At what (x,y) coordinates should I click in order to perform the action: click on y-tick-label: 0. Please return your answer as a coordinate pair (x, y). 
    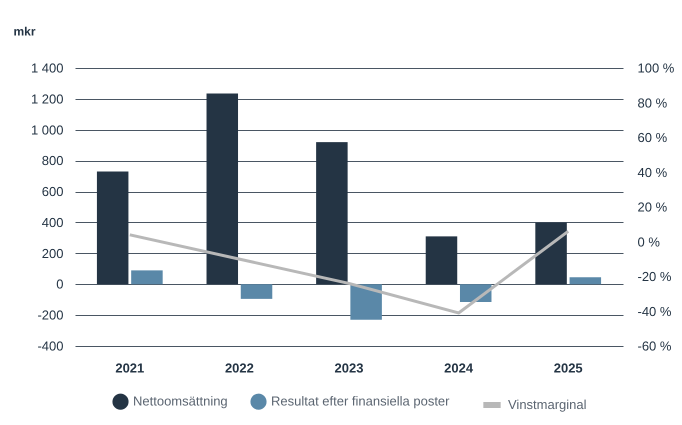
    Looking at the image, I should click on (60, 284).